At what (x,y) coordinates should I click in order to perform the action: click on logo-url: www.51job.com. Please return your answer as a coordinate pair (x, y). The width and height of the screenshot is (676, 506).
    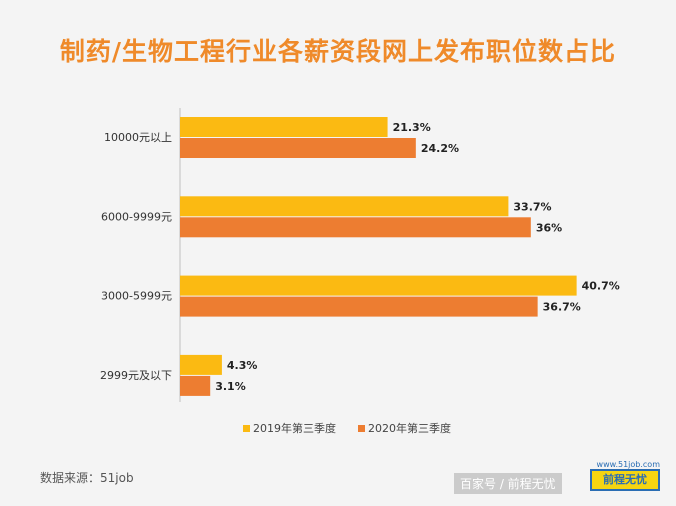
    Looking at the image, I should click on (628, 464).